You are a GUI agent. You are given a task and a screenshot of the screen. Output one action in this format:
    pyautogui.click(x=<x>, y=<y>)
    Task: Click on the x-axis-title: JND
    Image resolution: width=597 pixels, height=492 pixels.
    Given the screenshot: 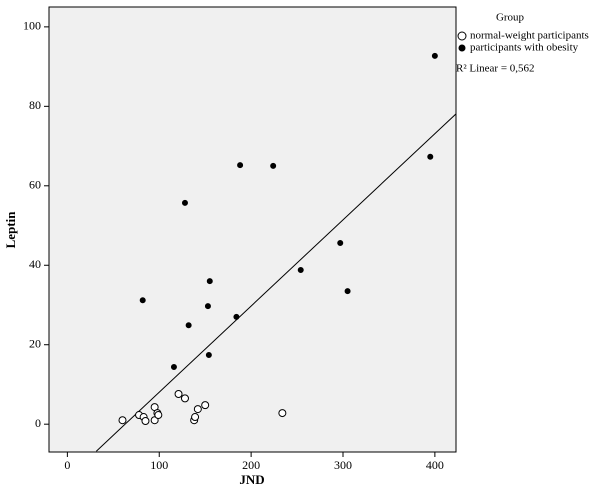 What is the action you would take?
    pyautogui.click(x=251, y=479)
    